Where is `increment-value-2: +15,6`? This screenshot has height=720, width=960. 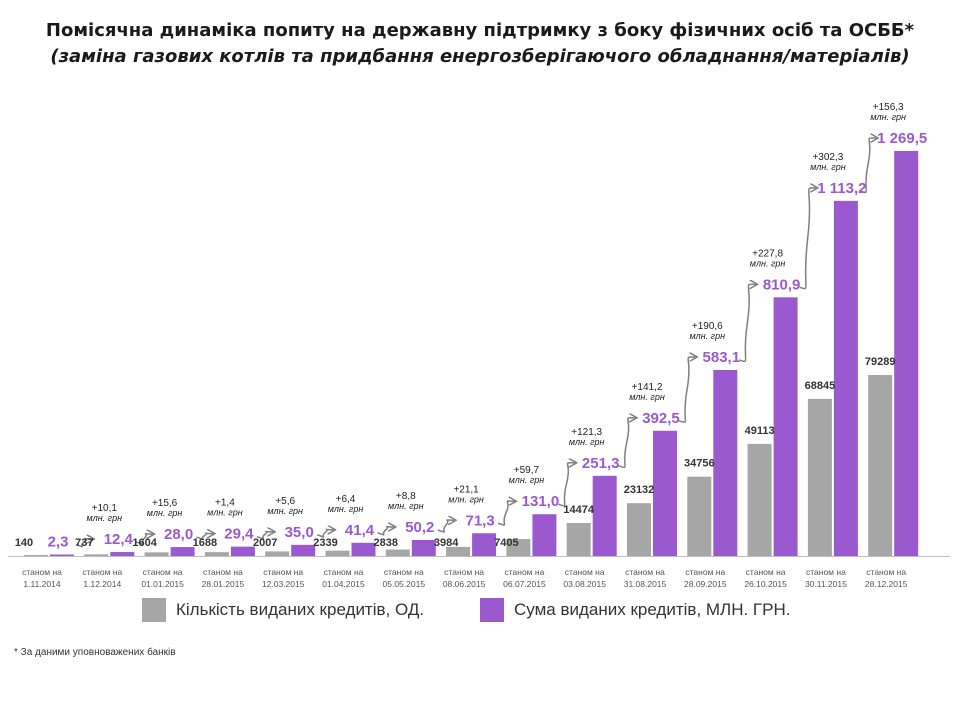 increment-value-2: +15,6 is located at coordinates (165, 503).